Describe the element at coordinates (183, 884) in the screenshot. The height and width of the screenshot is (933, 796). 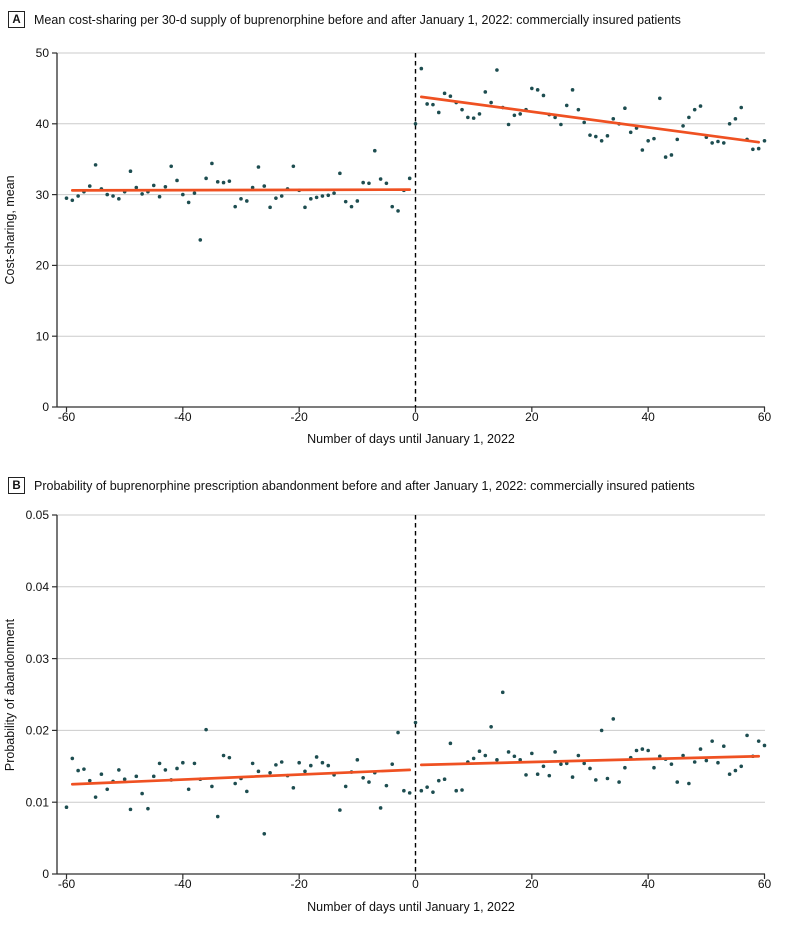
I see `x-tick-label: -40` at that location.